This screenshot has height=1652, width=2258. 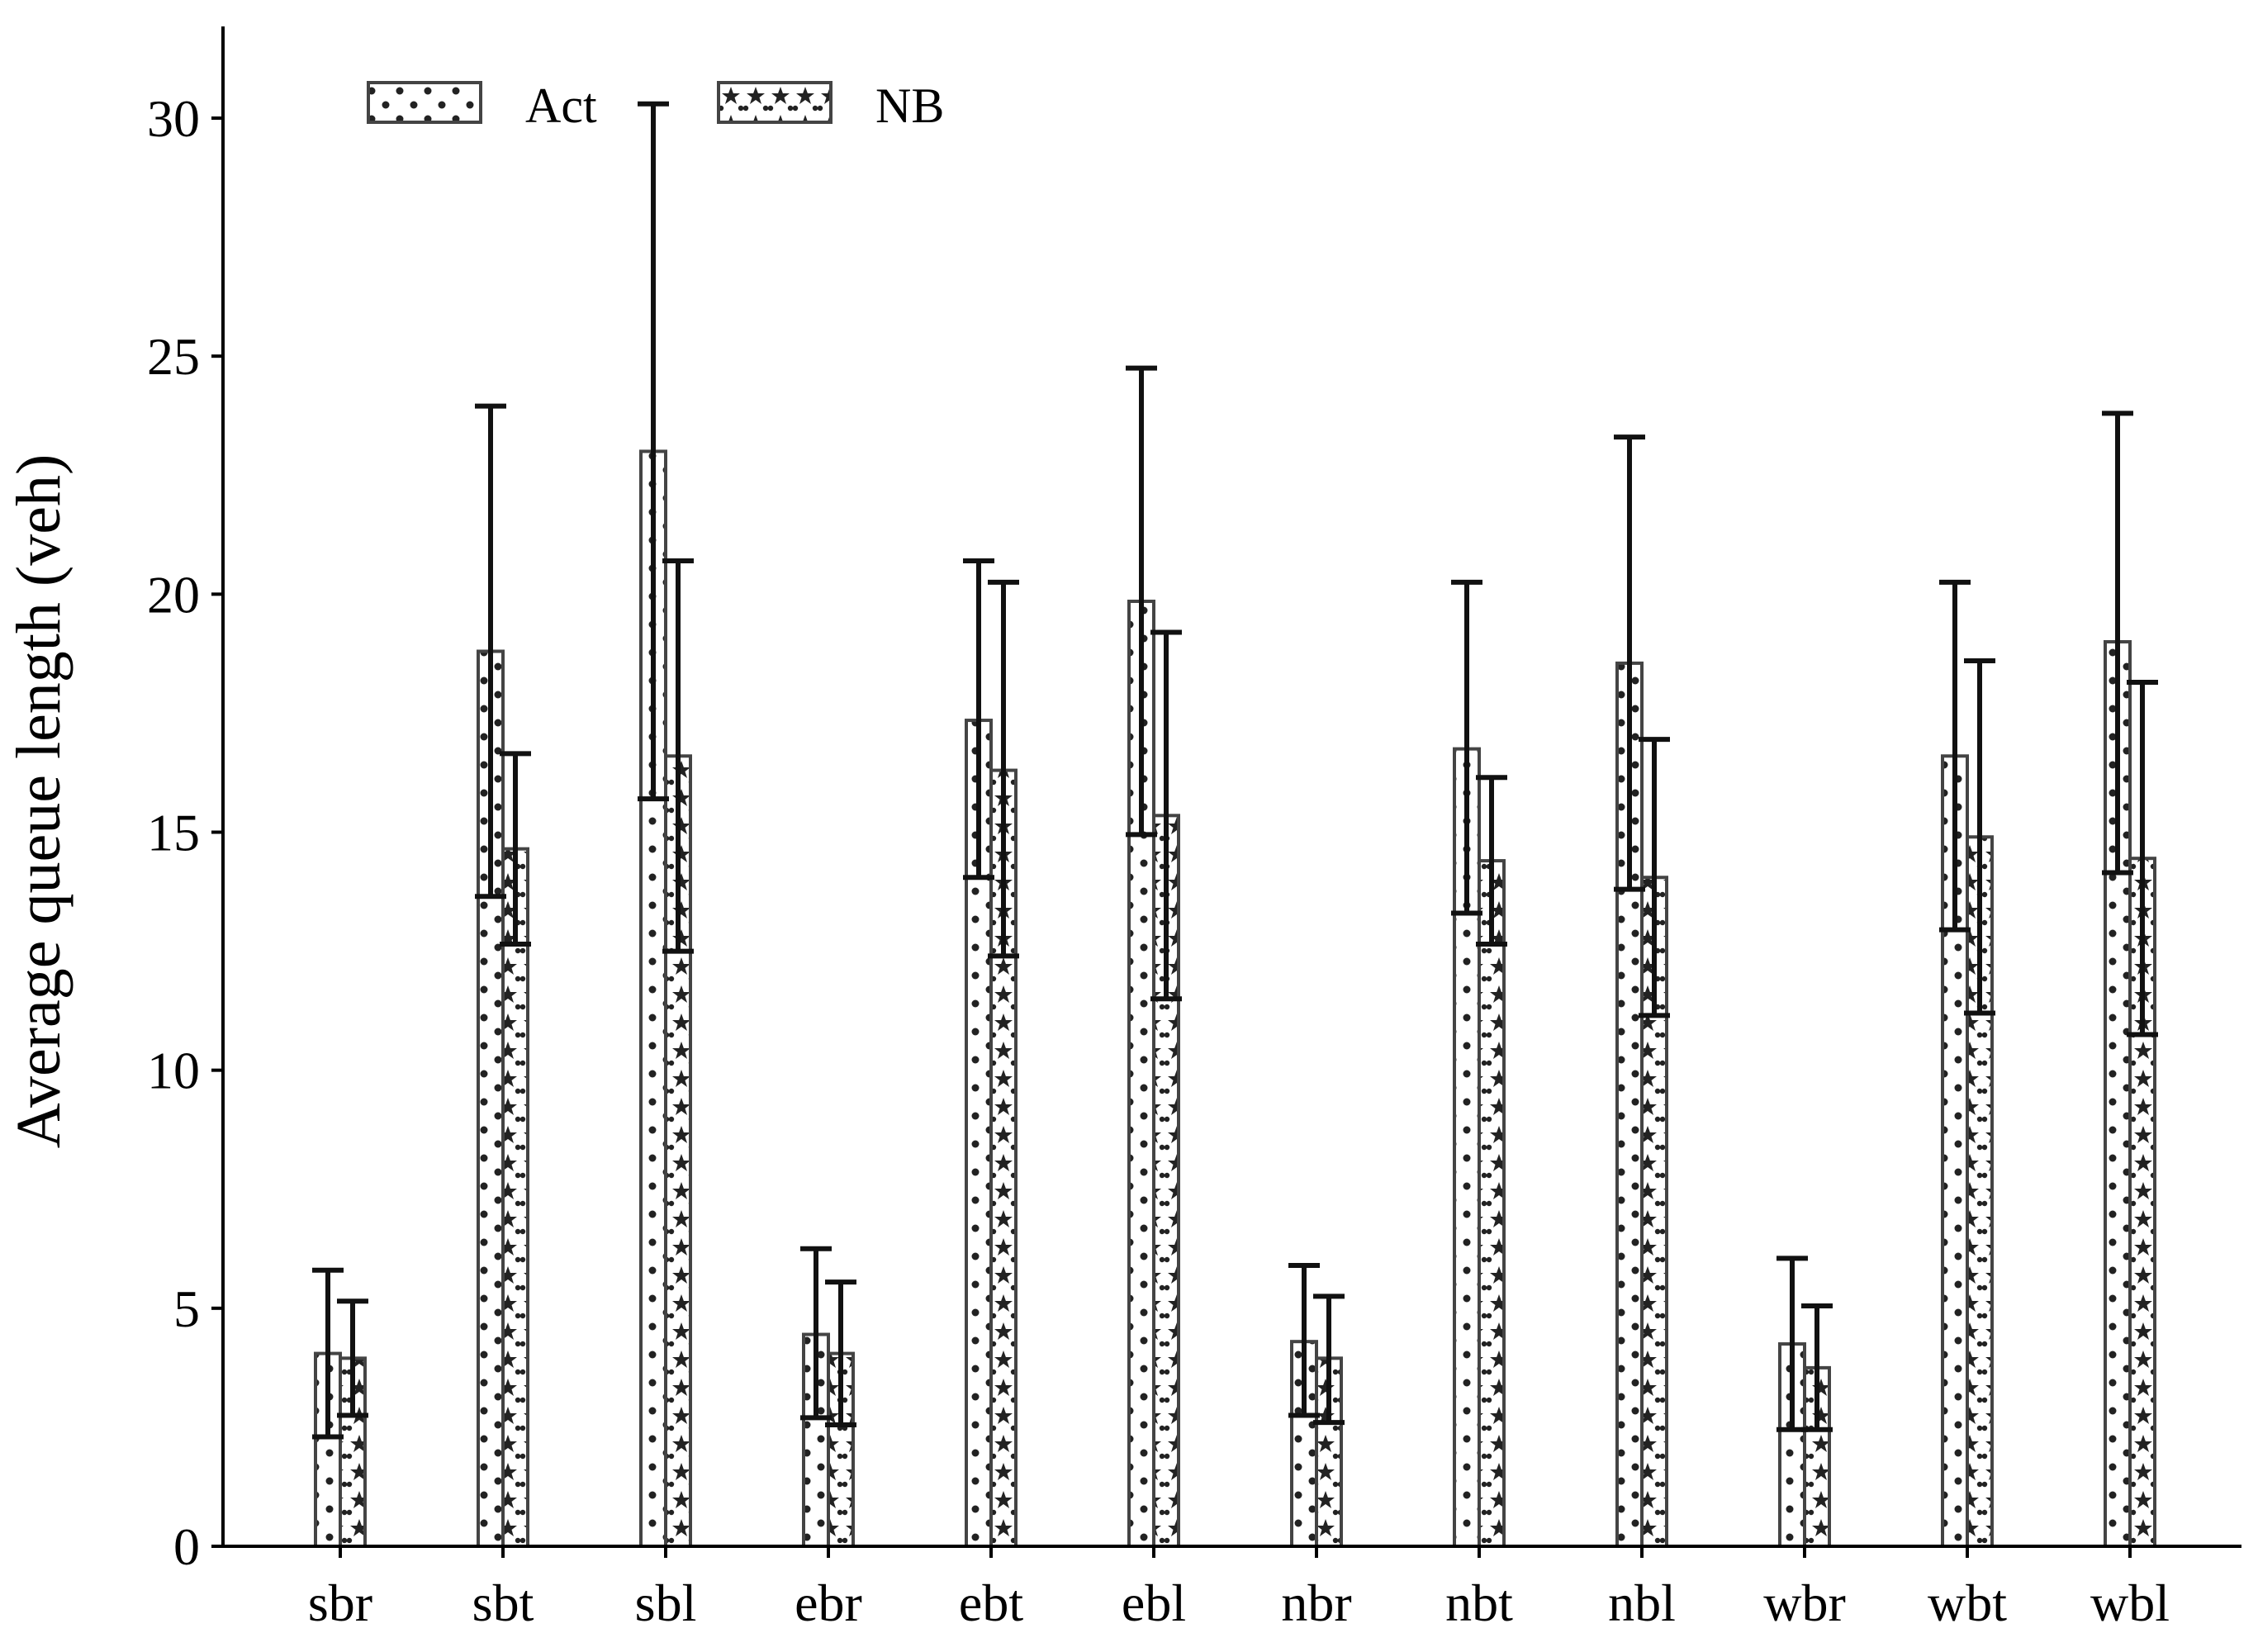 I want to click on error-bar-nb-wbr, so click(x=1817, y=1367).